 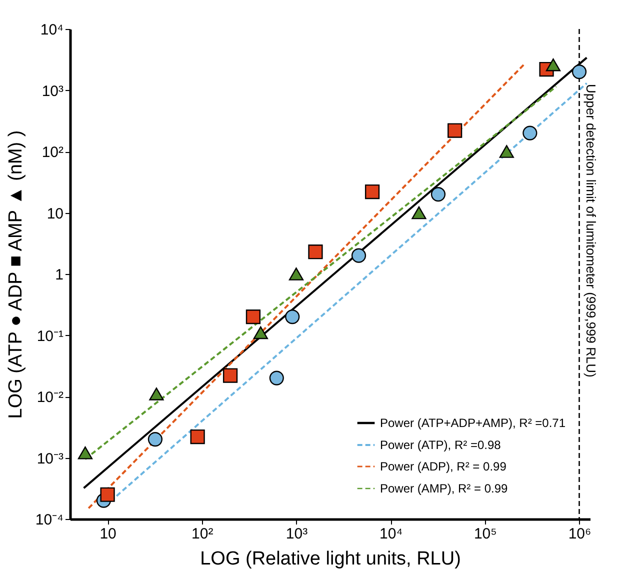 What do you see at coordinates (485, 534) in the screenshot?
I see `x-tick-label: 10⁵` at bounding box center [485, 534].